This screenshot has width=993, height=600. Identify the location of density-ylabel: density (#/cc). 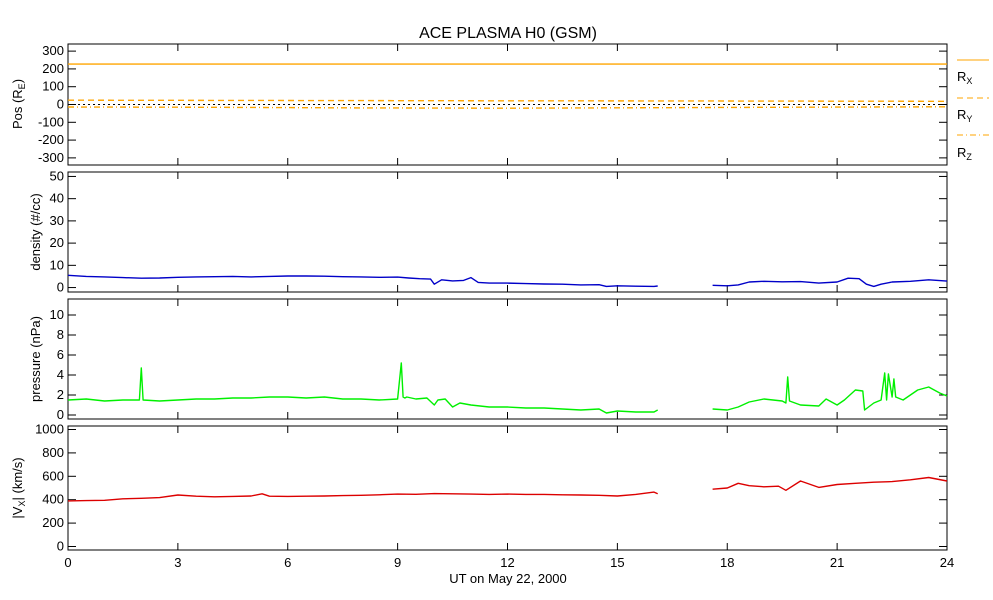
(35, 231).